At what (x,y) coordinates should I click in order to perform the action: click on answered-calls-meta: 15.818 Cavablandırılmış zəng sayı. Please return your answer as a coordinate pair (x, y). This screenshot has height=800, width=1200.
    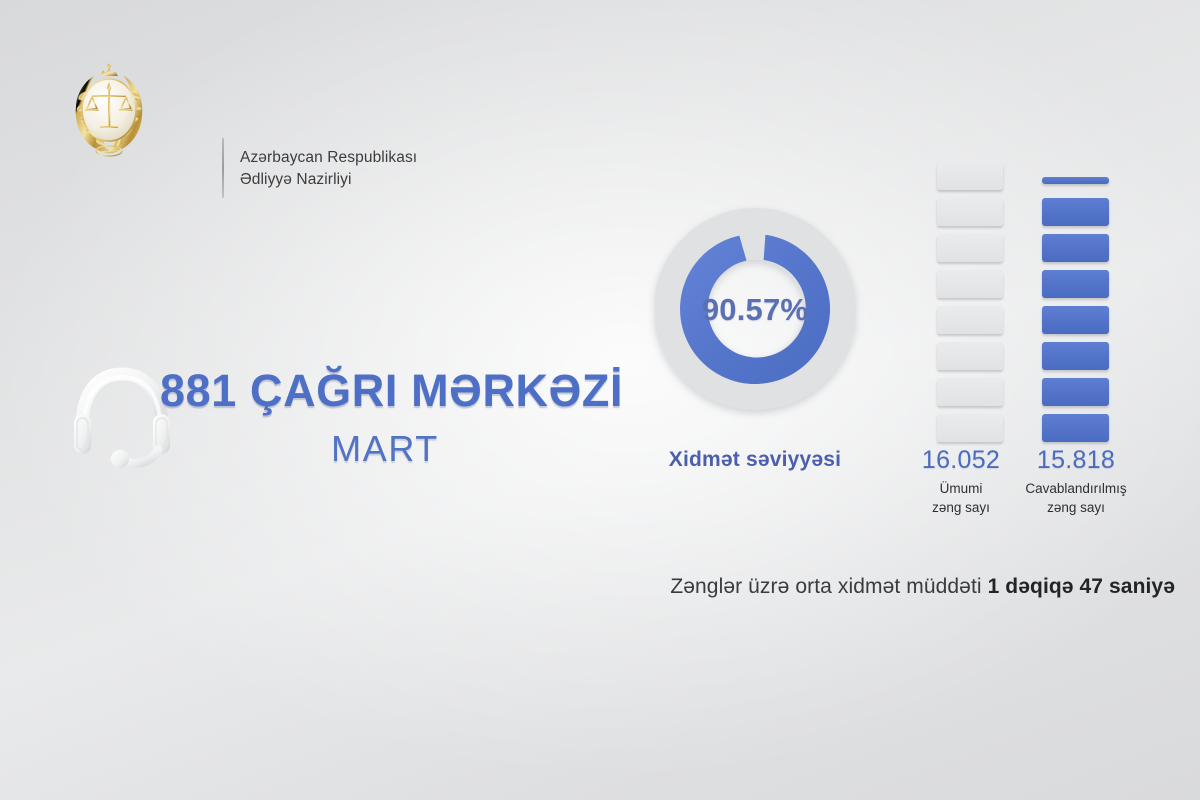
    Looking at the image, I should click on (1076, 481).